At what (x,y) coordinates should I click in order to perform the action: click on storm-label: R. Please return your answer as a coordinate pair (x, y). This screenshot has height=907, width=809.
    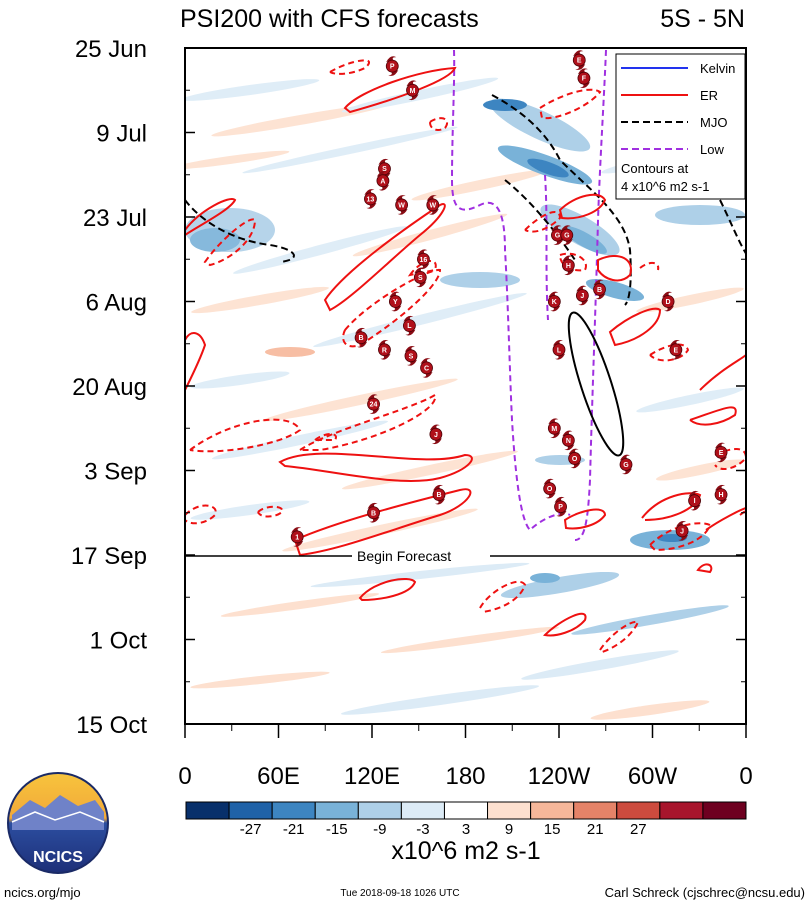
    Looking at the image, I should click on (384, 350).